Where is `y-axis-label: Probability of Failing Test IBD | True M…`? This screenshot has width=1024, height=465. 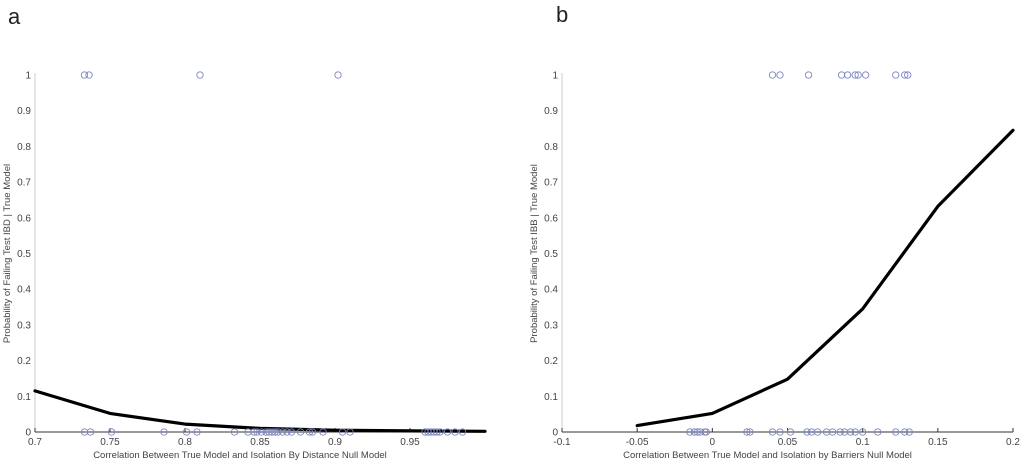 y-axis-label: Probability of Failing Test IBD | True M… is located at coordinates (7, 253).